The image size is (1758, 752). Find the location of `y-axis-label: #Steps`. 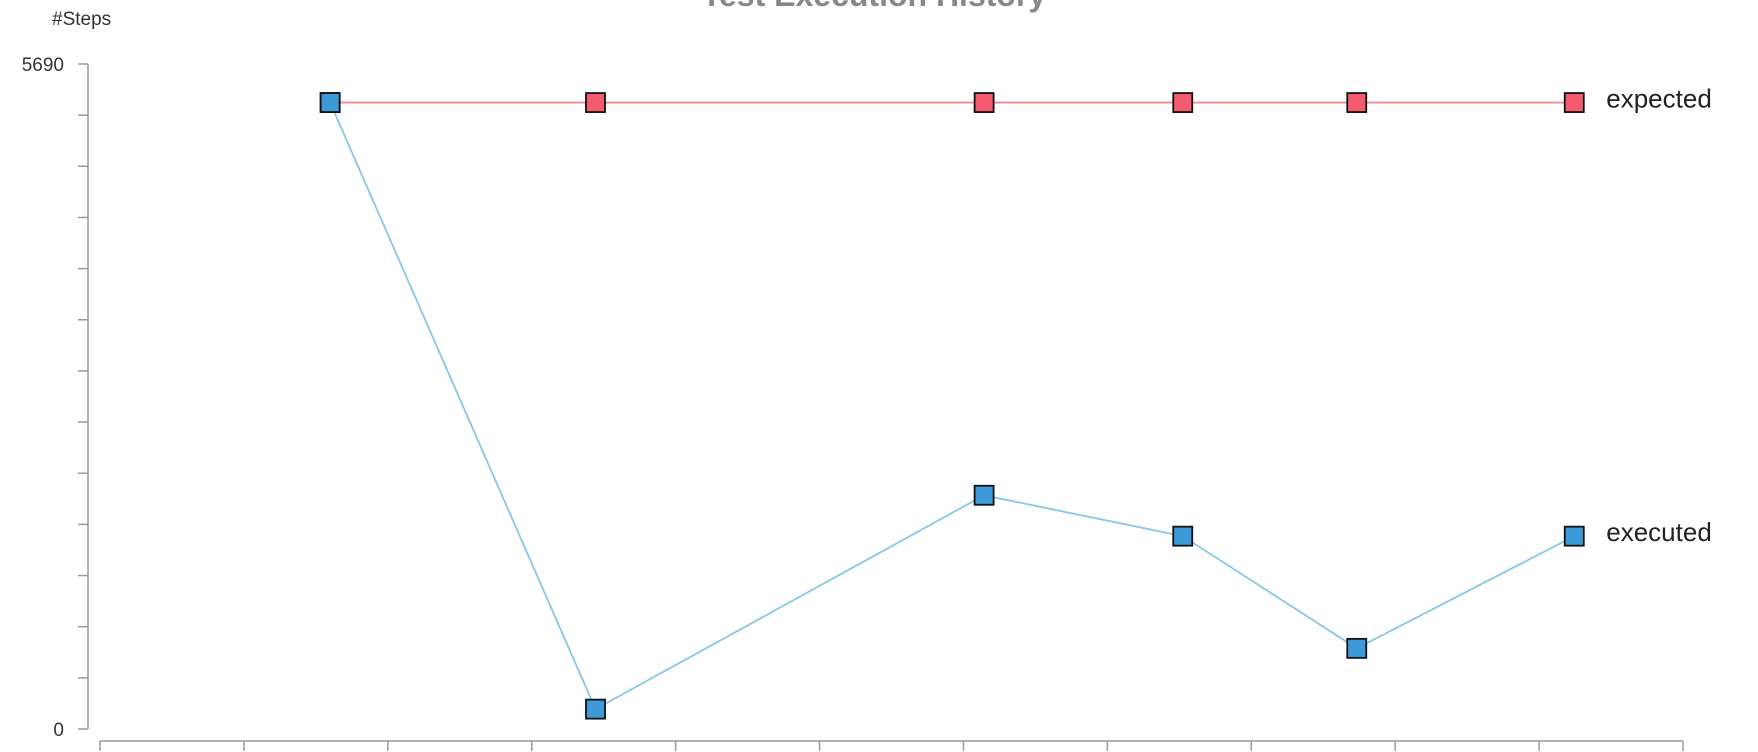

y-axis-label: #Steps is located at coordinates (81, 19).